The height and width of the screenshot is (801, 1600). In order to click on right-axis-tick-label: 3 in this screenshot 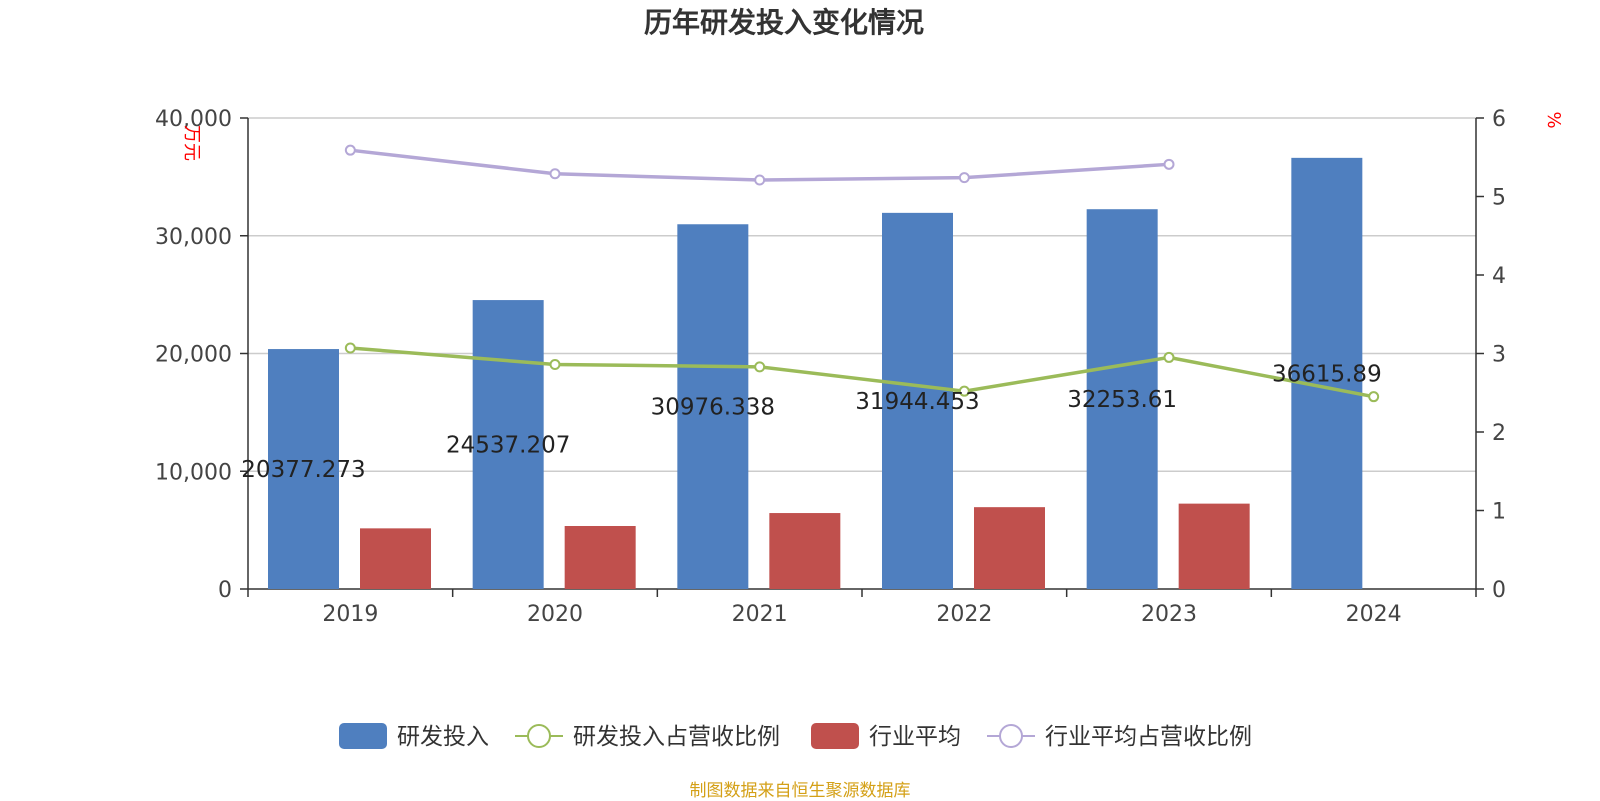, I will do `click(1499, 355)`.